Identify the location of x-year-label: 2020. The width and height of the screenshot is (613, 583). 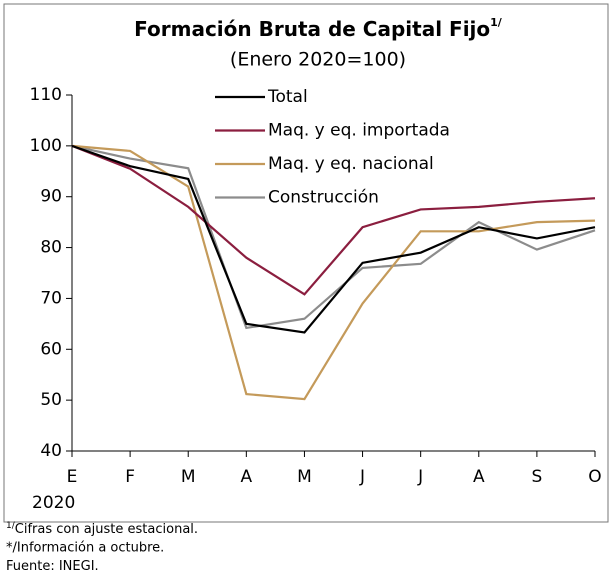
(53, 503).